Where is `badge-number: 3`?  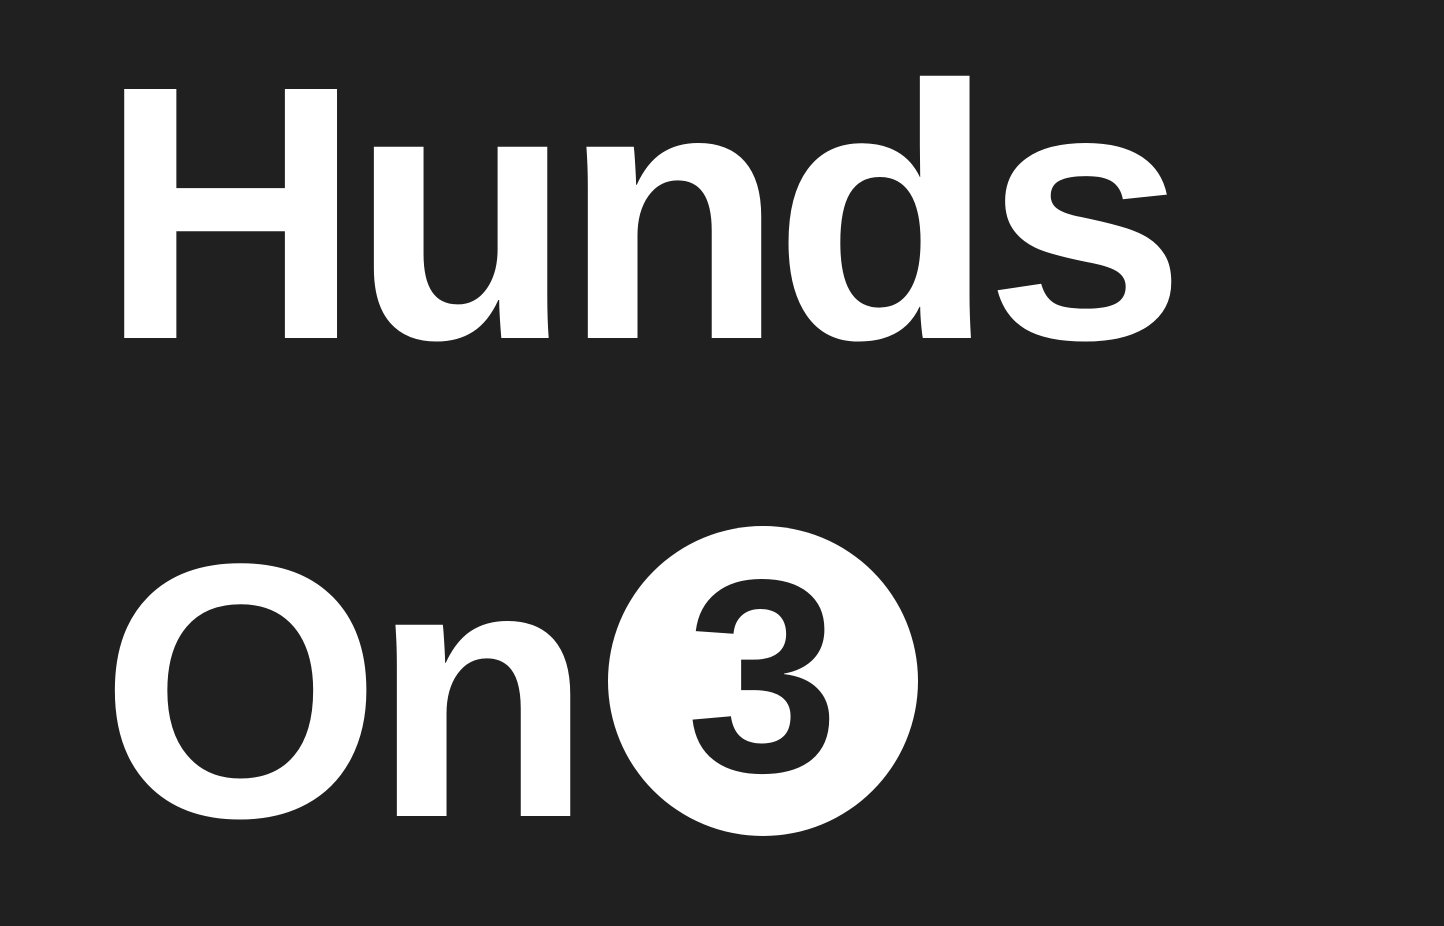 badge-number: 3 is located at coordinates (763, 676).